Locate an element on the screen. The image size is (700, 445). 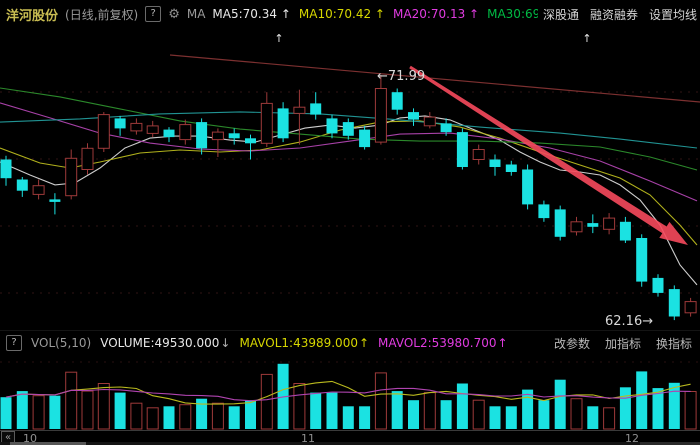
volume-down-arrow-icon: ↓ is located at coordinates (225, 343).